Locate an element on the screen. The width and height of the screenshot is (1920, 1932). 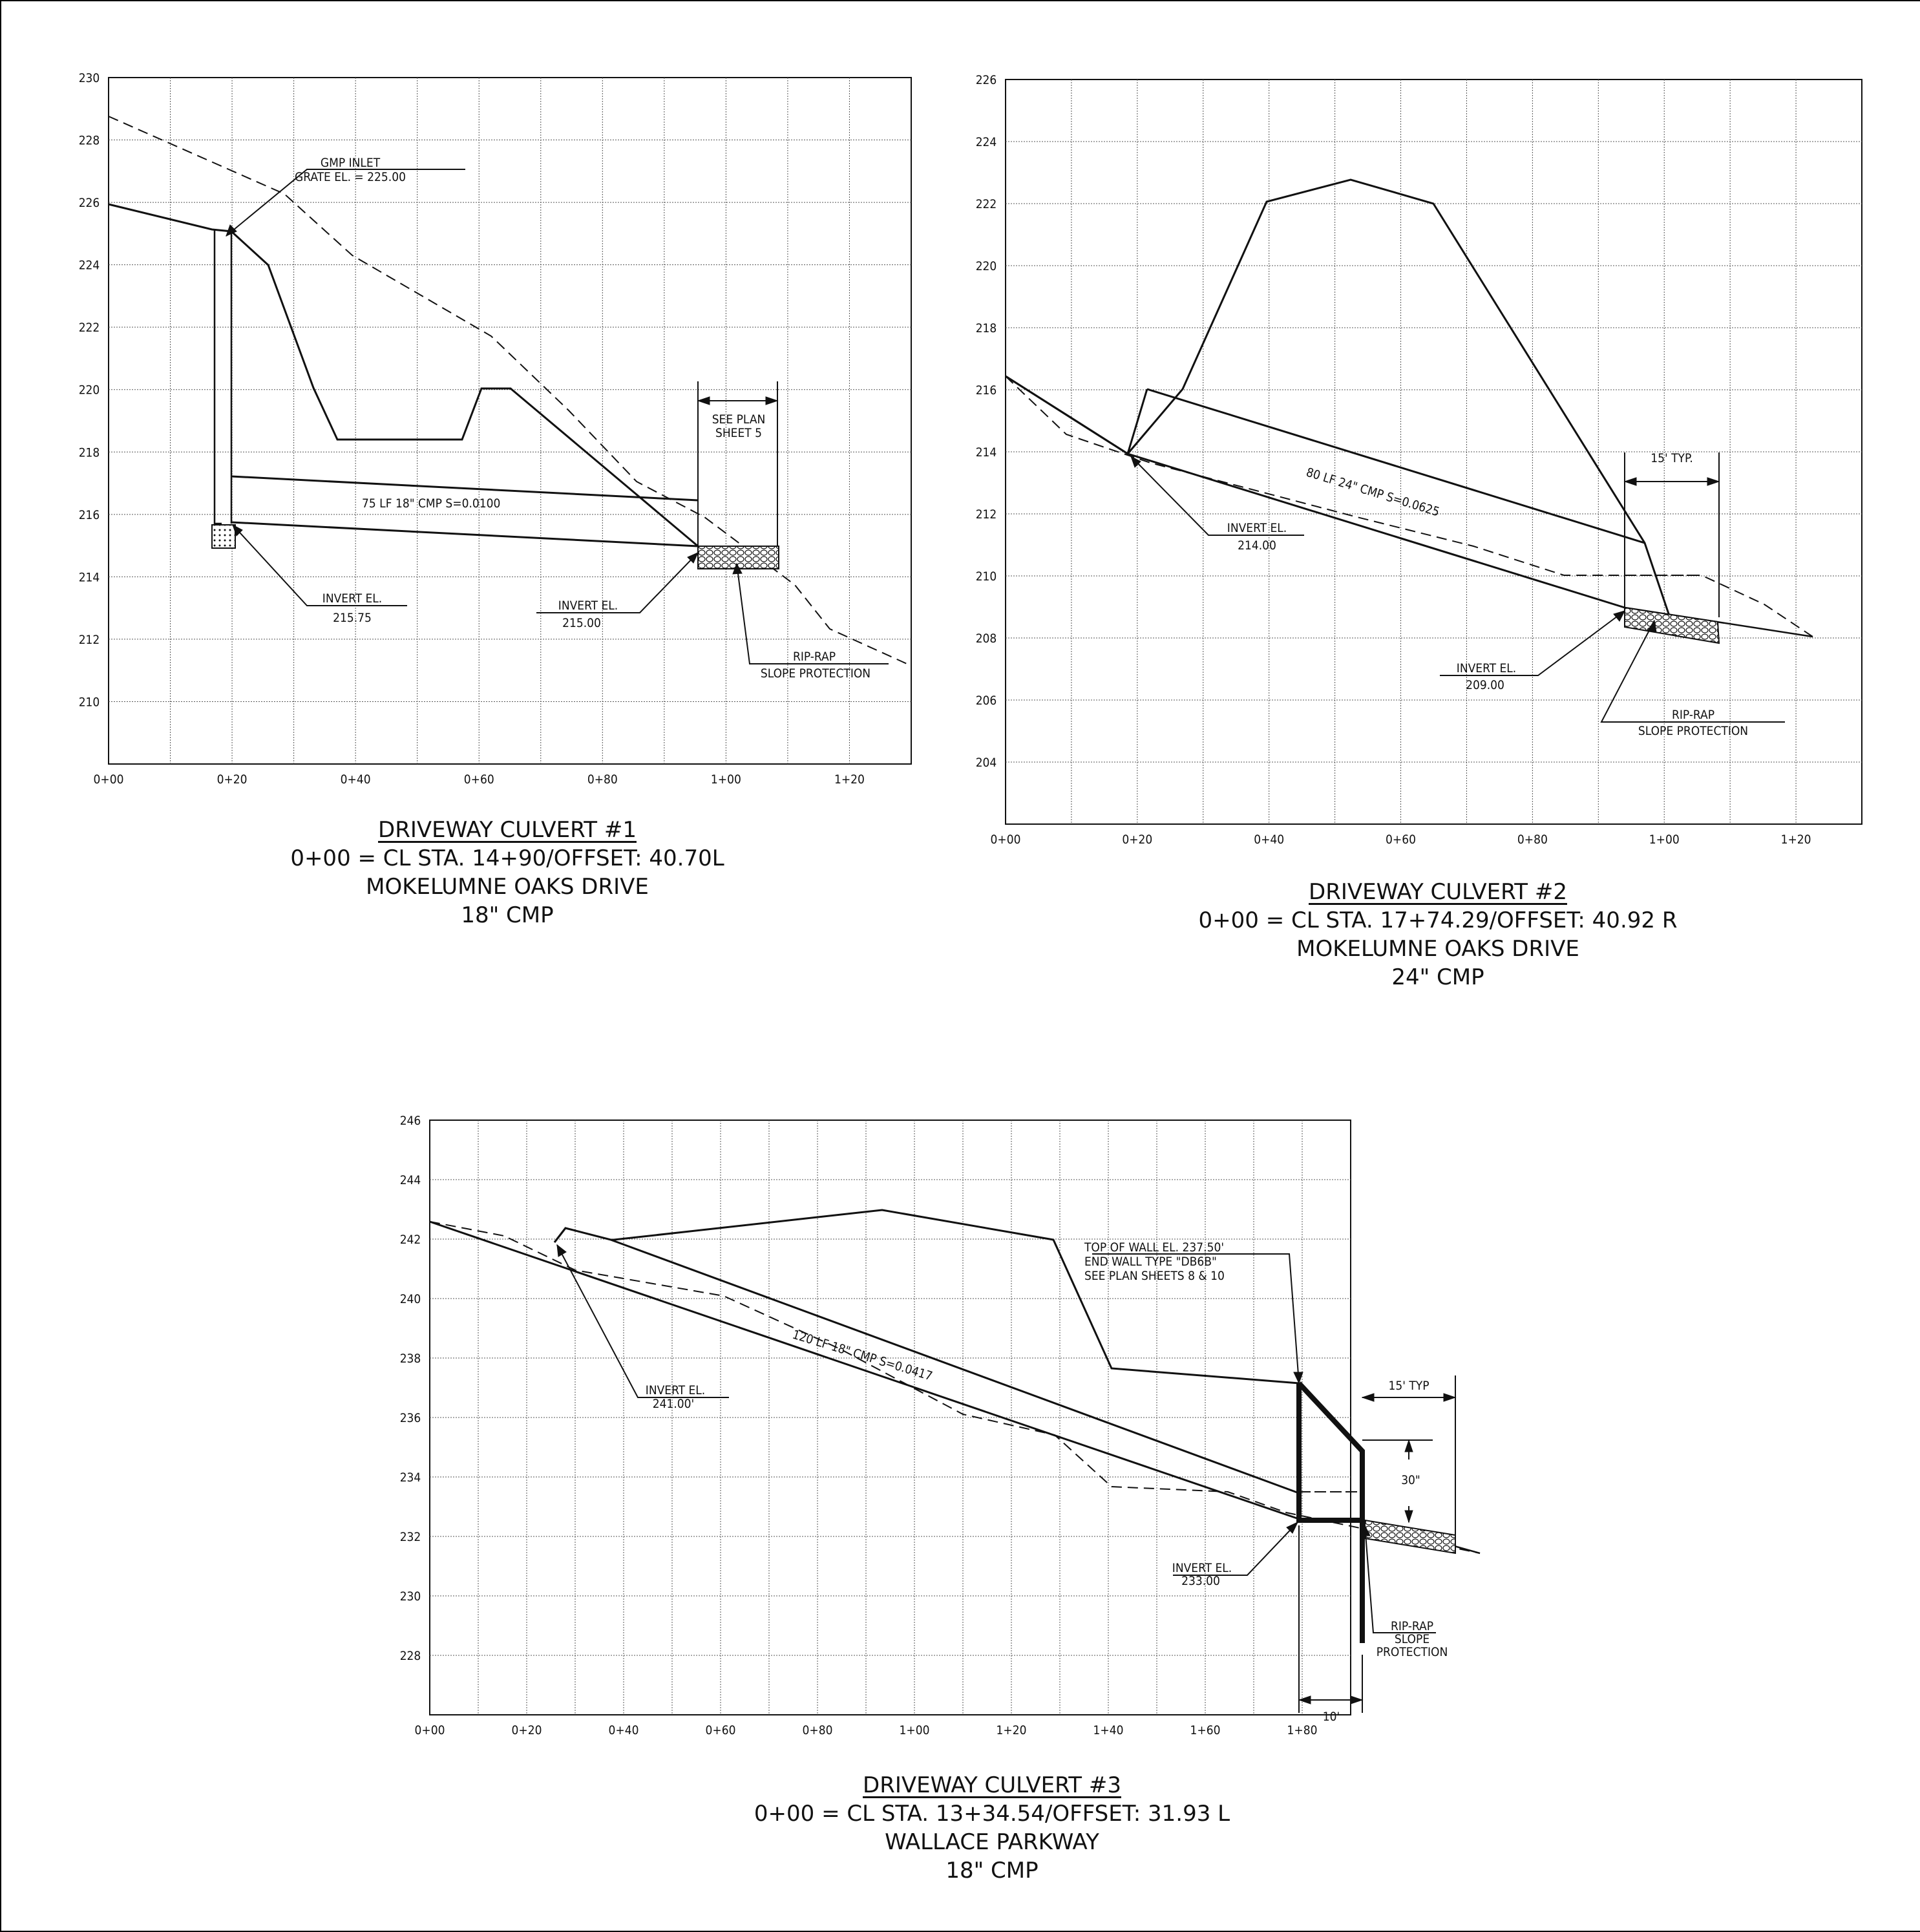
riprap-line3: PROTECTION is located at coordinates (1413, 1652).